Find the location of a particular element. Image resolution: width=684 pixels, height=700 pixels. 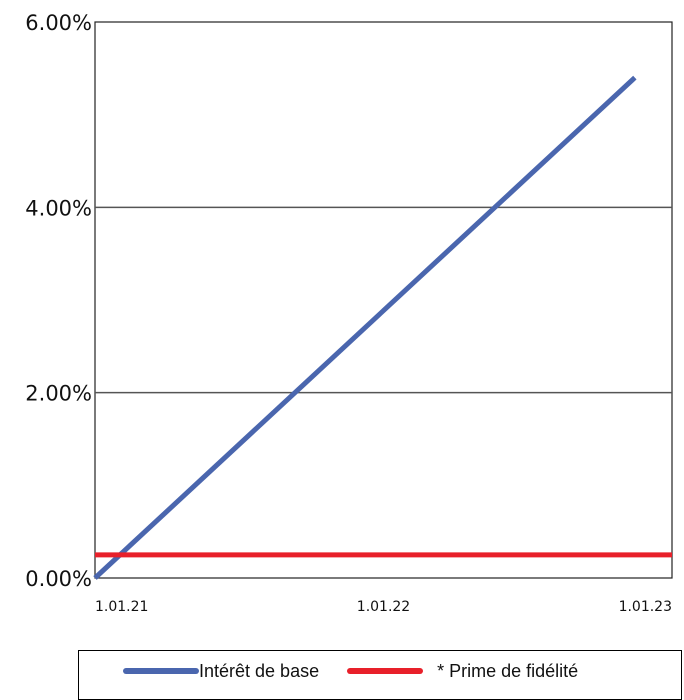

y-axis-ticks: 0.00% 2.00% 4.00% 6.00% is located at coordinates (58, 301).